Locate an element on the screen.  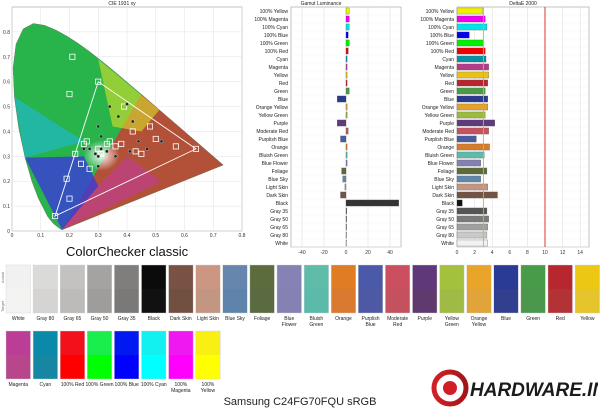
color-swatch: Blue Flower is located at coordinates (289, 296).